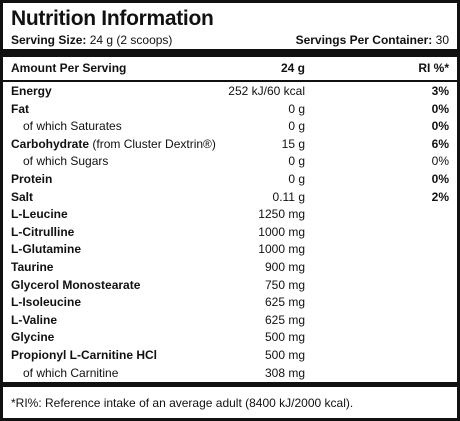 The width and height of the screenshot is (460, 421). I want to click on nutrient-value: 308 mg, so click(284, 372).